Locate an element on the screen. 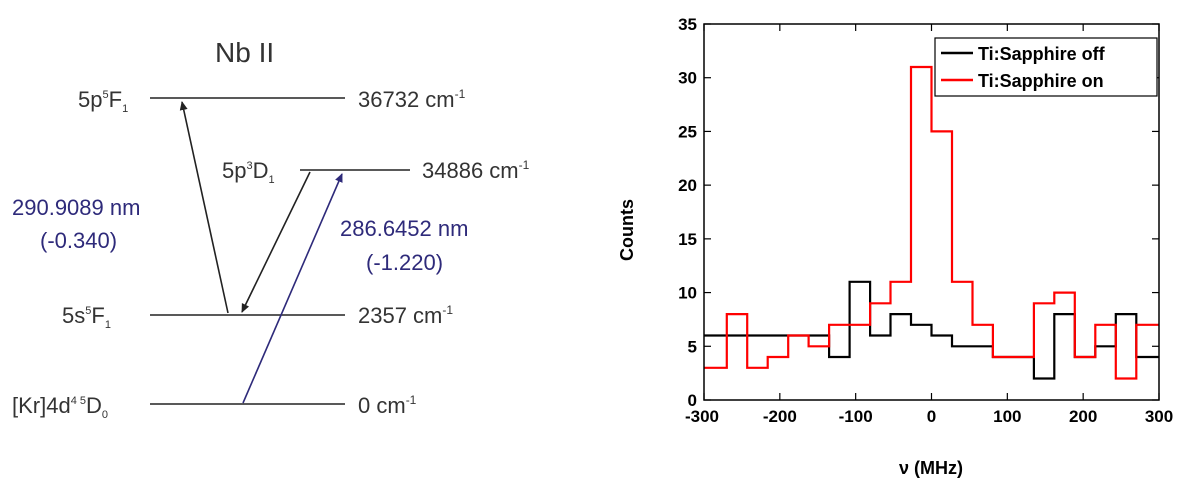  level-term-label: 5p3D1 is located at coordinates (248, 172).